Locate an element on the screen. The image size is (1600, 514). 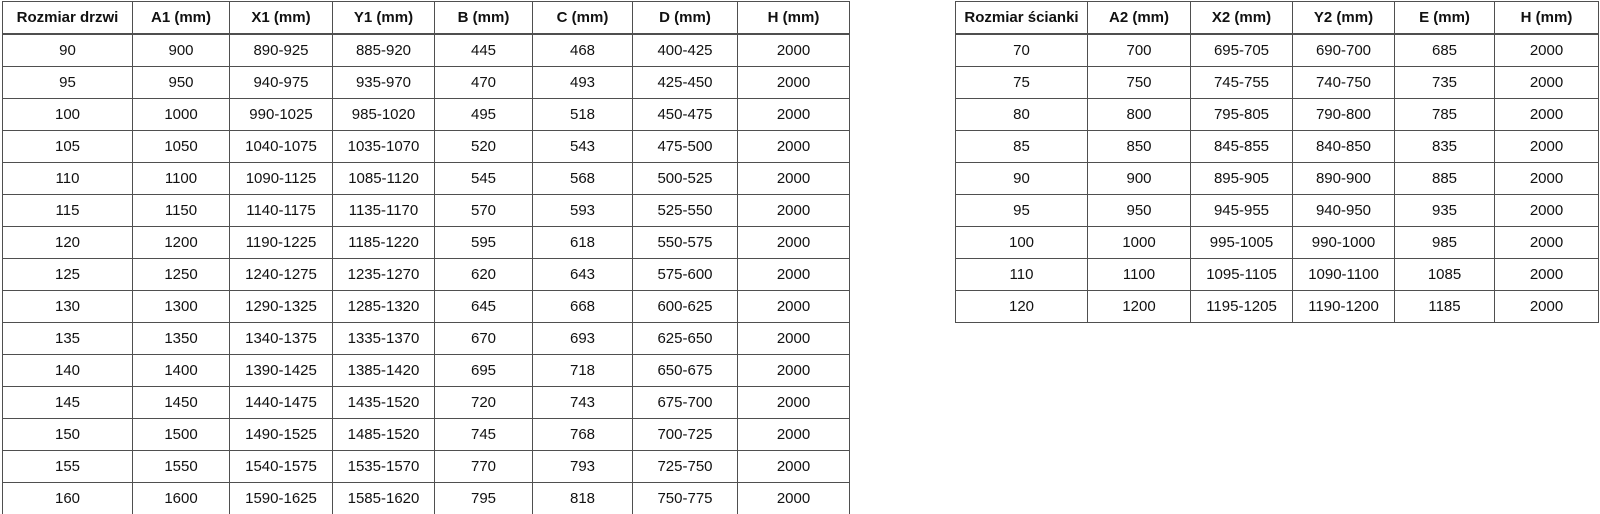
table-cell: 675-700 is located at coordinates (685, 402).